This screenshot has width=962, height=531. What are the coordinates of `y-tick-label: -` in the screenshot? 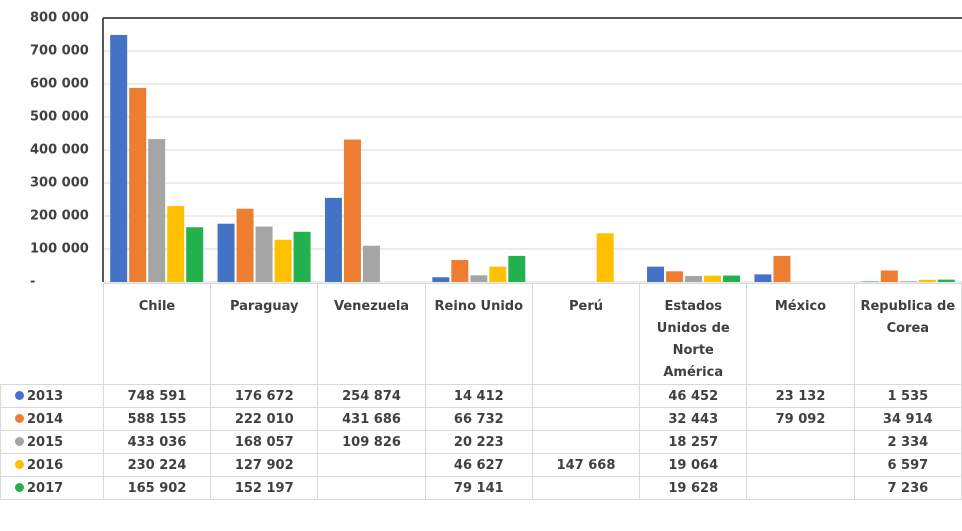 It's located at (32, 279).